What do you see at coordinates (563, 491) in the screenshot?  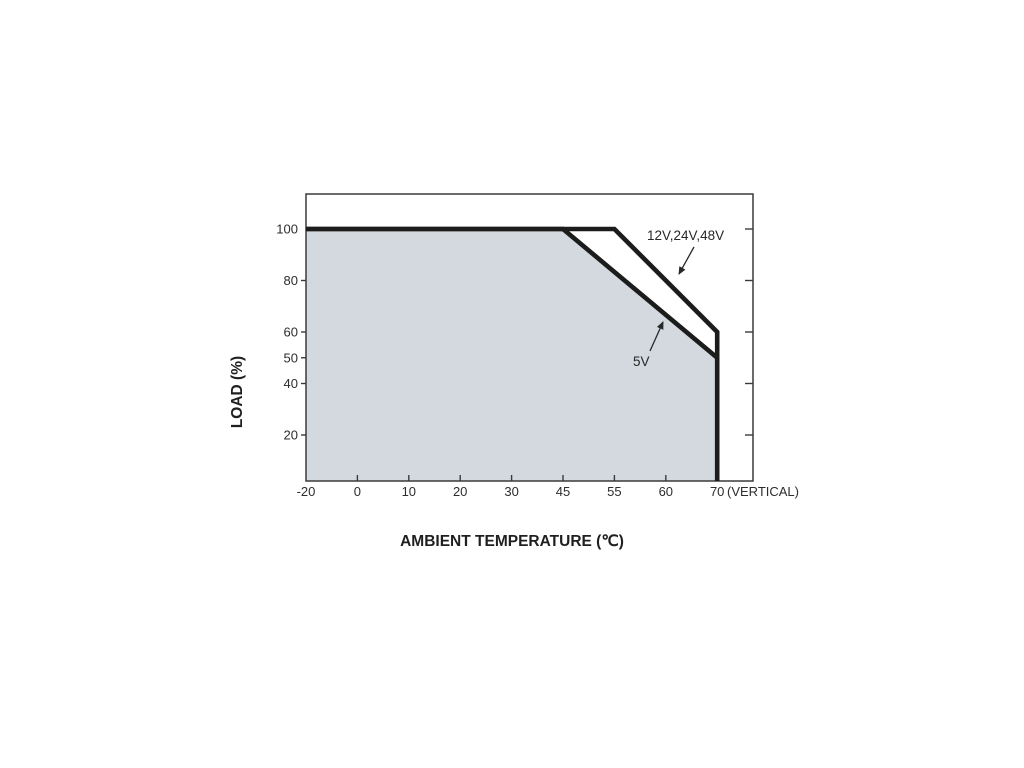 I see `x-tick-label: 45` at bounding box center [563, 491].